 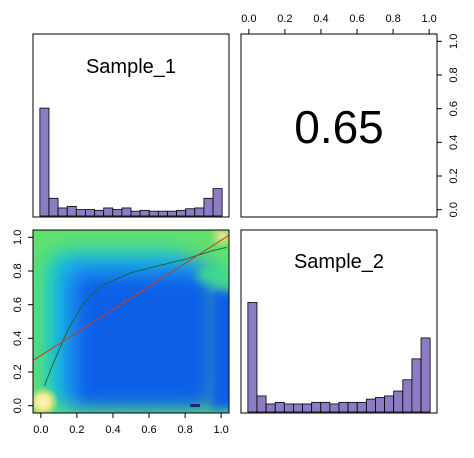 What do you see at coordinates (46, 399) in the screenshot?
I see `heatmap-hotspot-low` at bounding box center [46, 399].